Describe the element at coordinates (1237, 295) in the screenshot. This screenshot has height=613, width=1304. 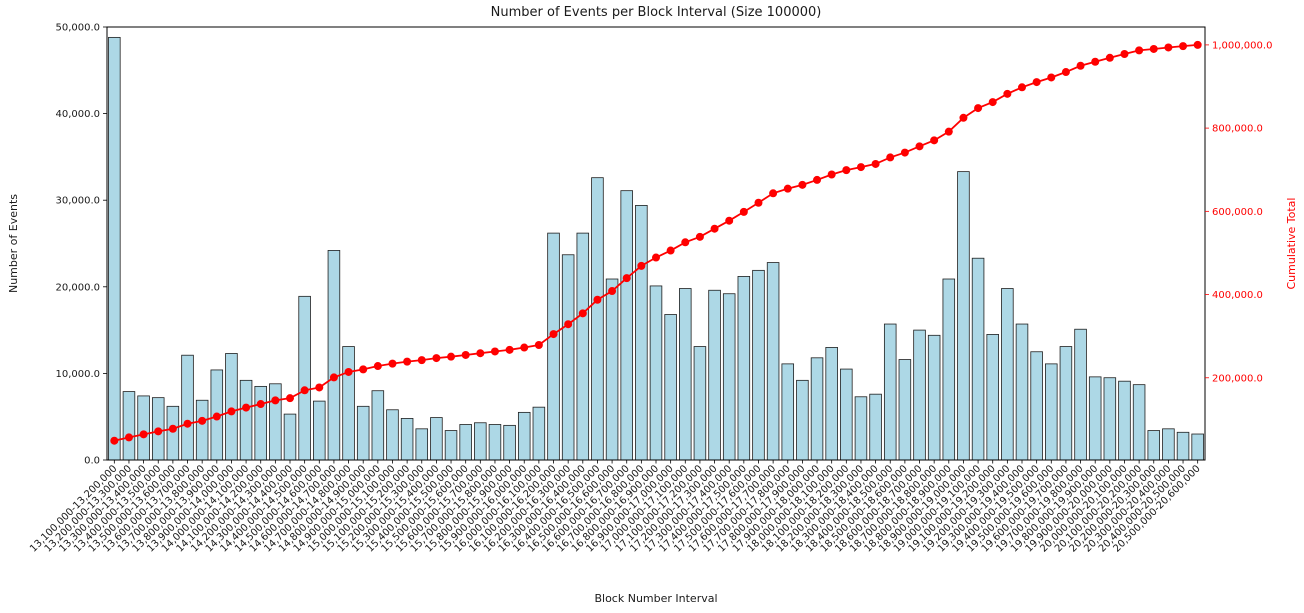
I see `y-right-tick-label: 400,000.0` at that location.